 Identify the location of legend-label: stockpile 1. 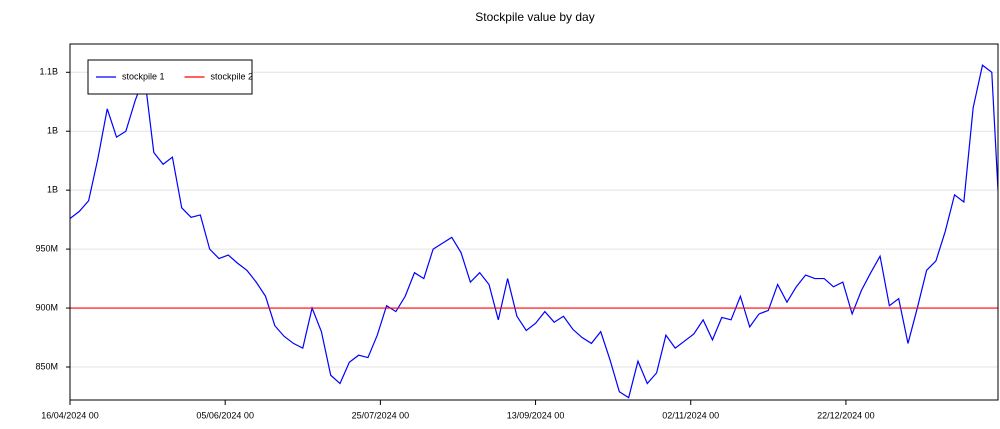
(143, 76).